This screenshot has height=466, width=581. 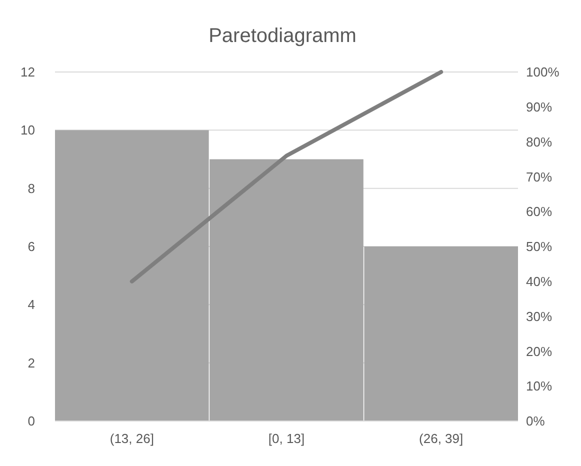 I want to click on y-tick-label: 12, so click(x=27, y=72).